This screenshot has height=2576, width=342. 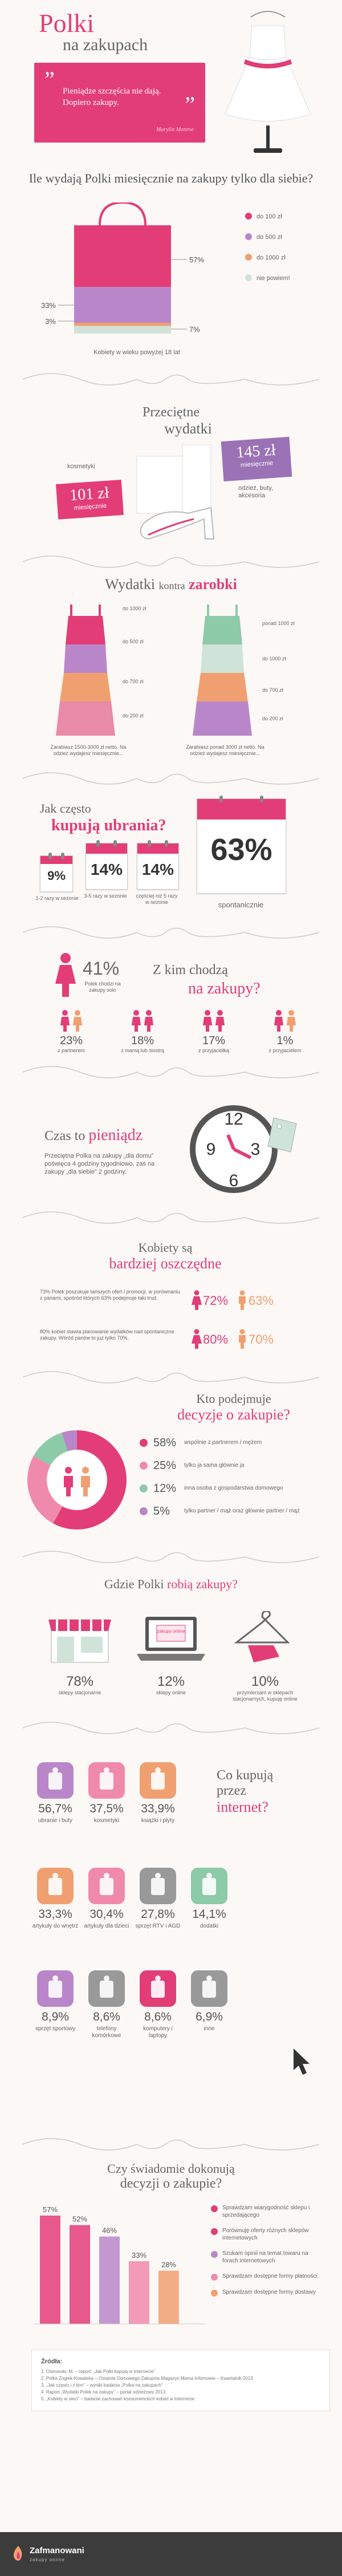 I want to click on avg-left-tag: 101 zł miesięcznie, so click(x=89, y=500).